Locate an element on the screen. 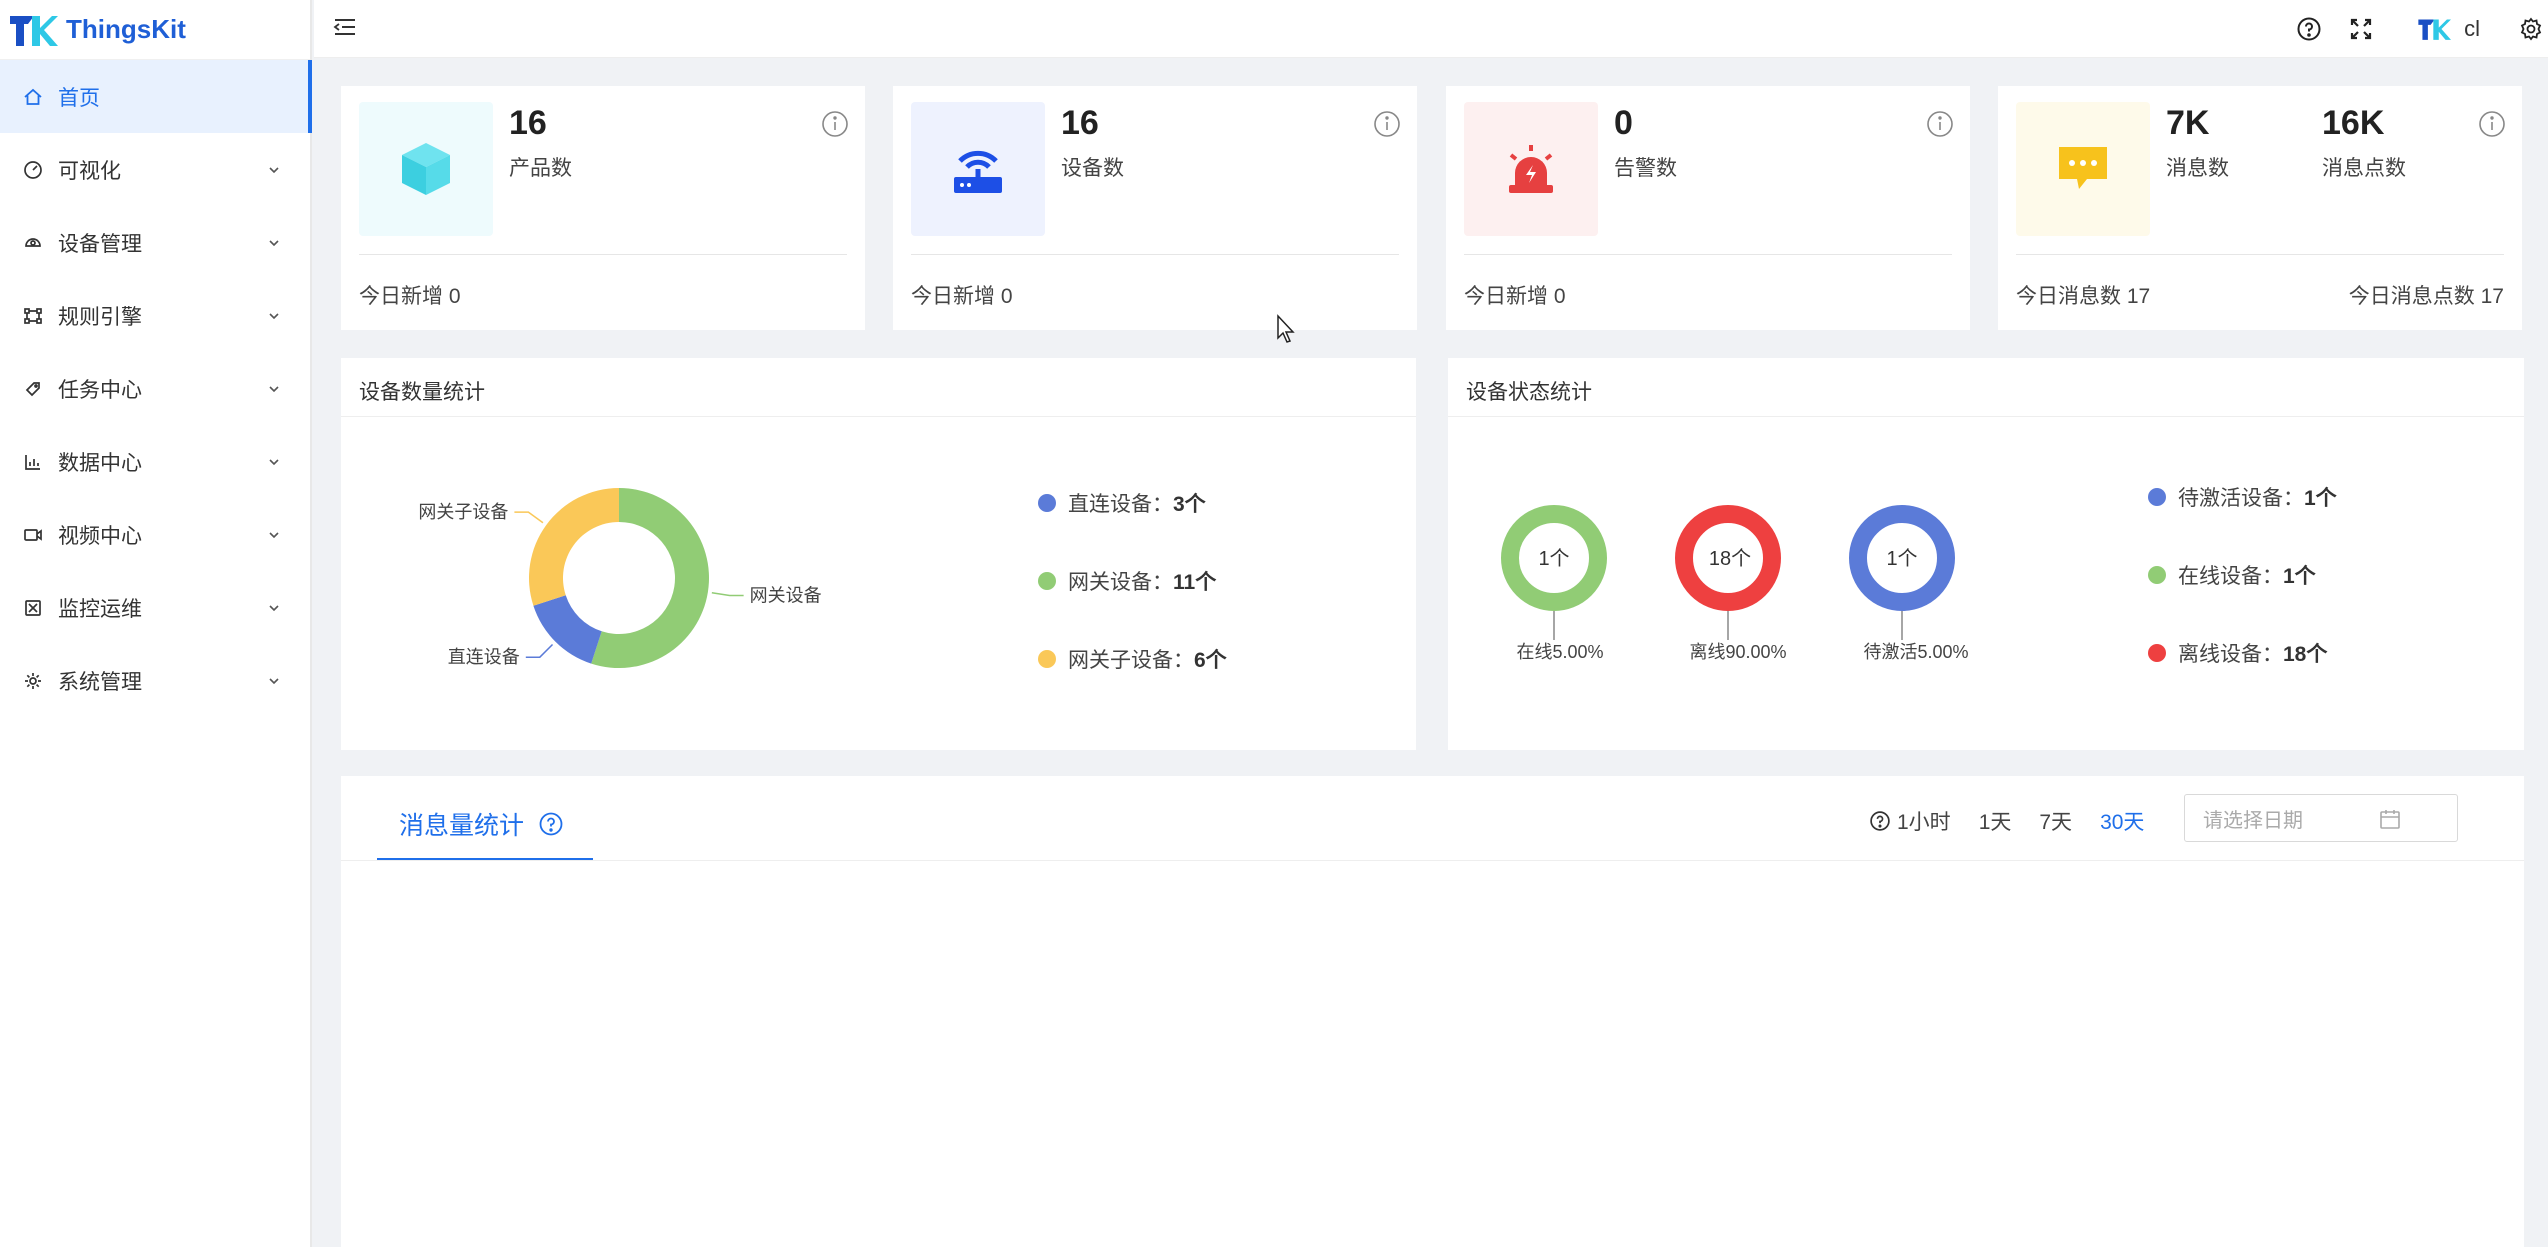 This screenshot has height=1247, width=2548. fullscreen-icon is located at coordinates (2361, 29).